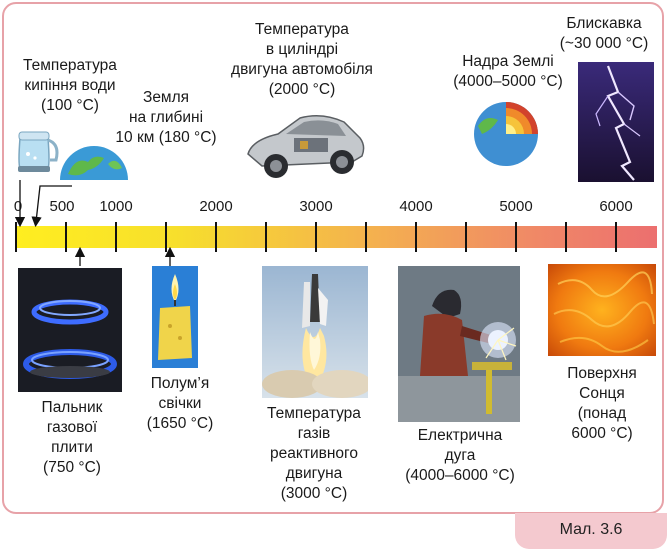  I want to click on label-lightning: Блискавка (~30 000 °C), so click(604, 33).